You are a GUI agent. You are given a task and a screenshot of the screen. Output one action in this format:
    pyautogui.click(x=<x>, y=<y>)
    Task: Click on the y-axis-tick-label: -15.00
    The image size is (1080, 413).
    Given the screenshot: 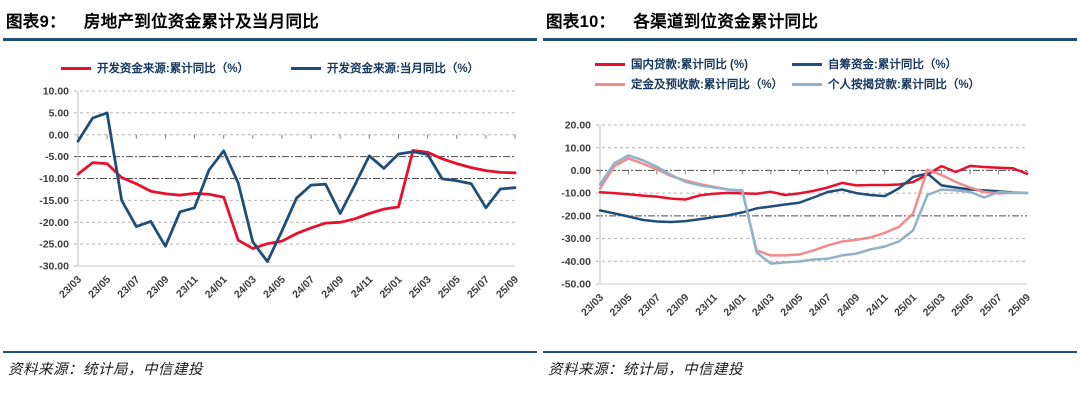 What is the action you would take?
    pyautogui.click(x=54, y=201)
    